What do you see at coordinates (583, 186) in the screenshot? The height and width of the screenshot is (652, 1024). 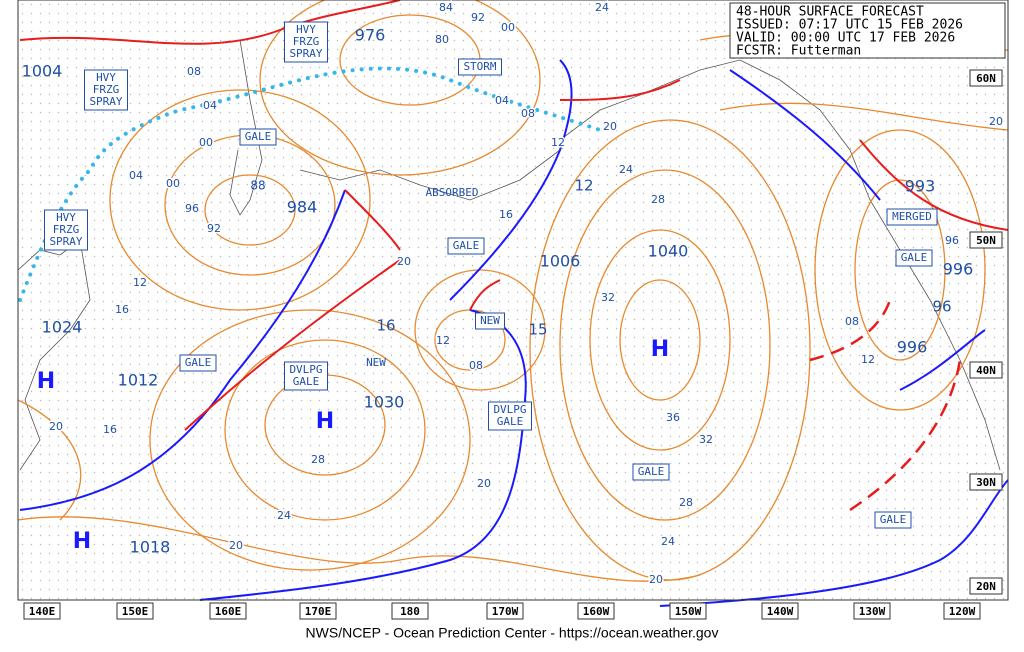 I see `pressure-label: 12` at bounding box center [583, 186].